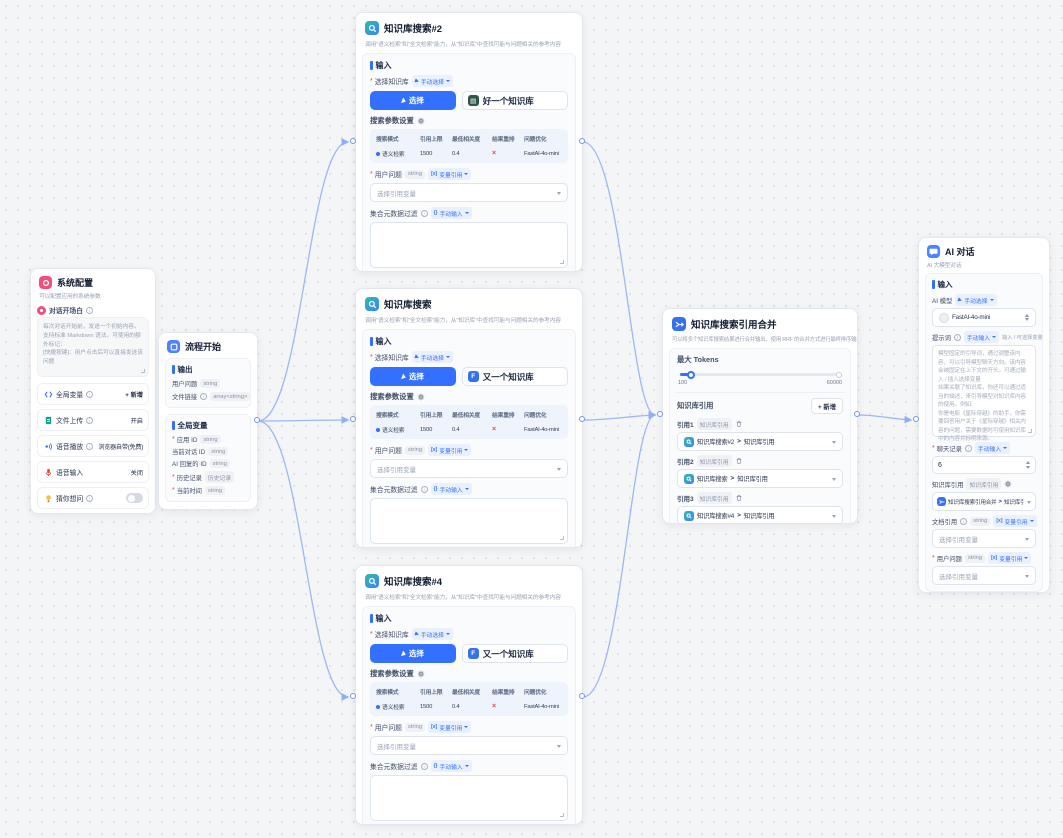 This screenshot has width=1063, height=838. What do you see at coordinates (984, 465) in the screenshot?
I see `history-count-stepper: 6` at bounding box center [984, 465].